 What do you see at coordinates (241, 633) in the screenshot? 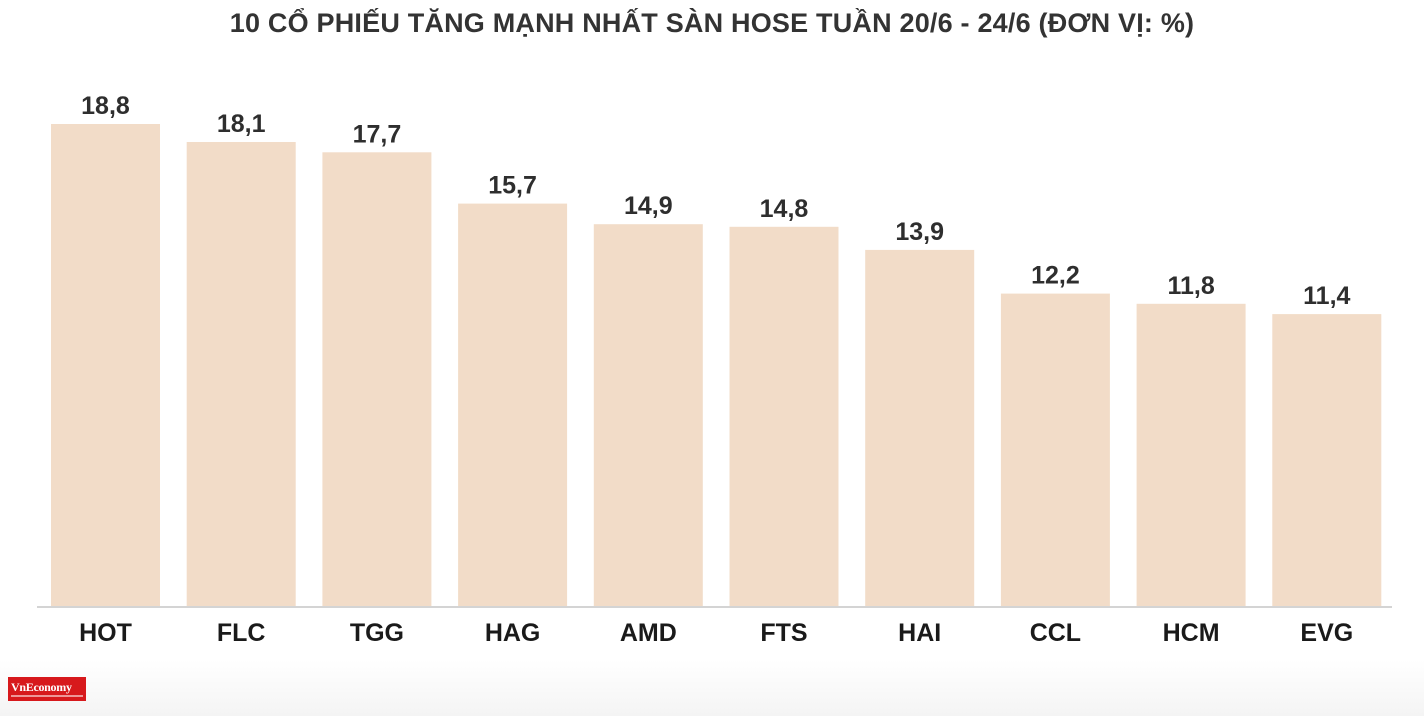
I see `x-tick-label-flc: FLC` at bounding box center [241, 633].